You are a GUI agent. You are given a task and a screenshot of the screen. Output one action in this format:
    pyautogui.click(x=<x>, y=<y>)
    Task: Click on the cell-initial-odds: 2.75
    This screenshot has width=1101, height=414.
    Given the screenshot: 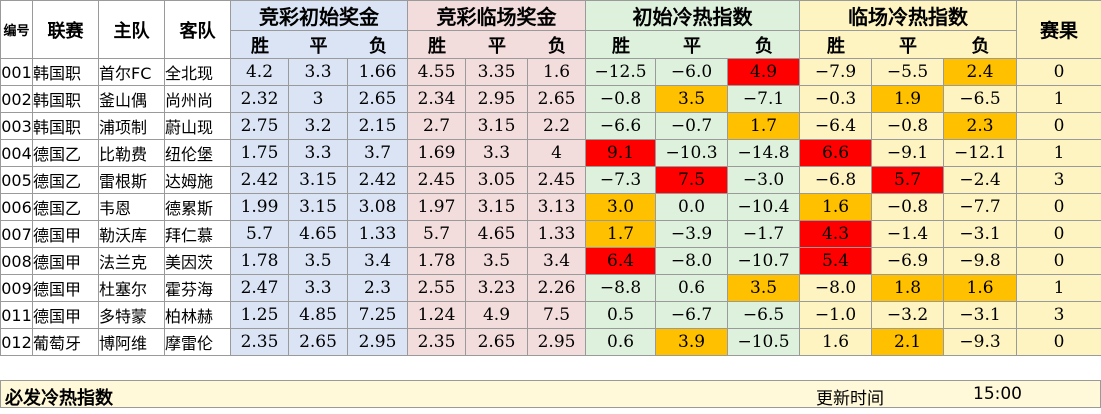 What is the action you would take?
    pyautogui.click(x=259, y=126)
    